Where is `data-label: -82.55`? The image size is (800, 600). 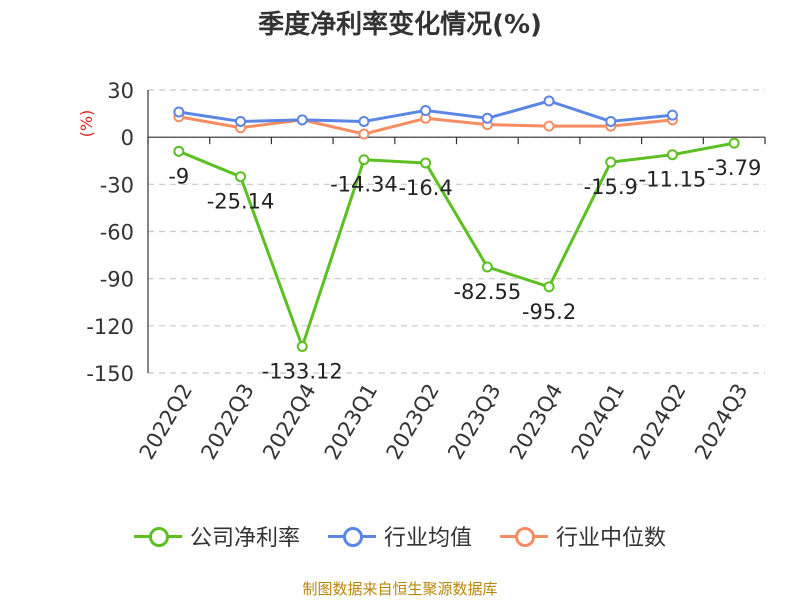
data-label: -82.55 is located at coordinates (487, 292).